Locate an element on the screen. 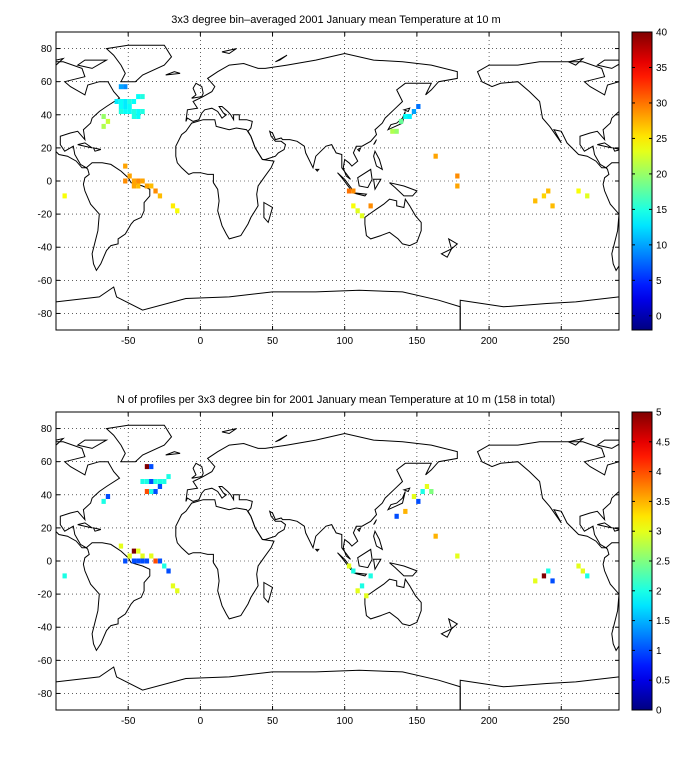 The width and height of the screenshot is (696, 760). y-tick-label: -60 is located at coordinates (45, 281).